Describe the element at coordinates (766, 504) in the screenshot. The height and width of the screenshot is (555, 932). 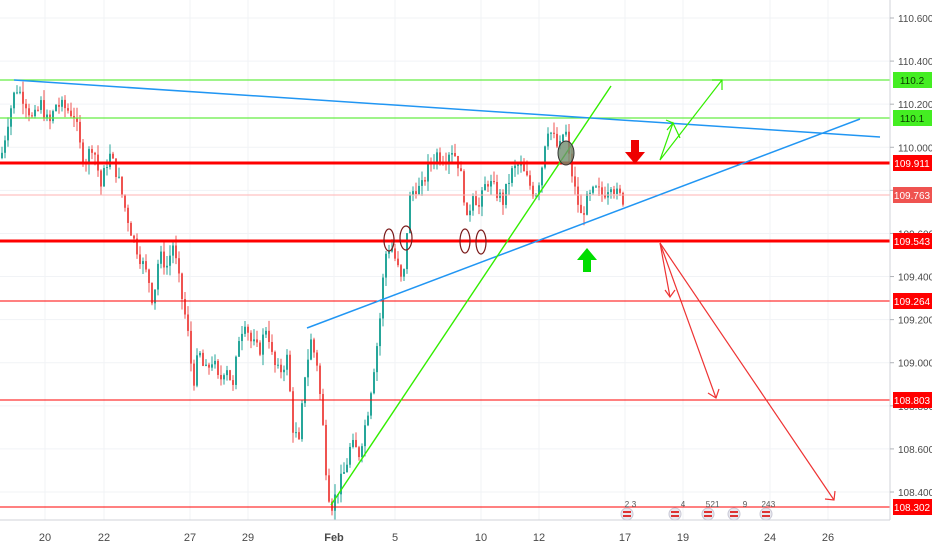
I see `event-marker-label: 24` at that location.